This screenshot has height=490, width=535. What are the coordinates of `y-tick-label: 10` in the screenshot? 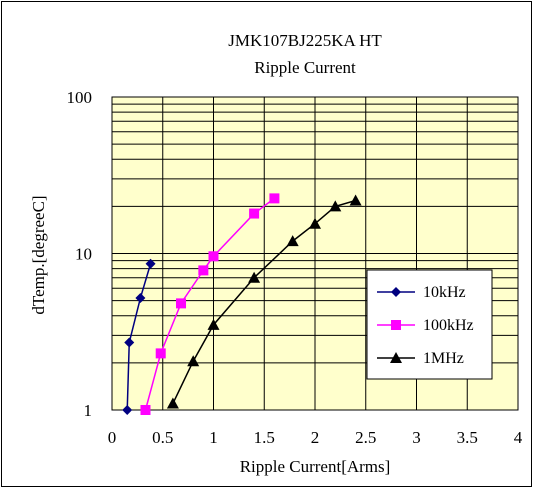 It's located at (83, 254).